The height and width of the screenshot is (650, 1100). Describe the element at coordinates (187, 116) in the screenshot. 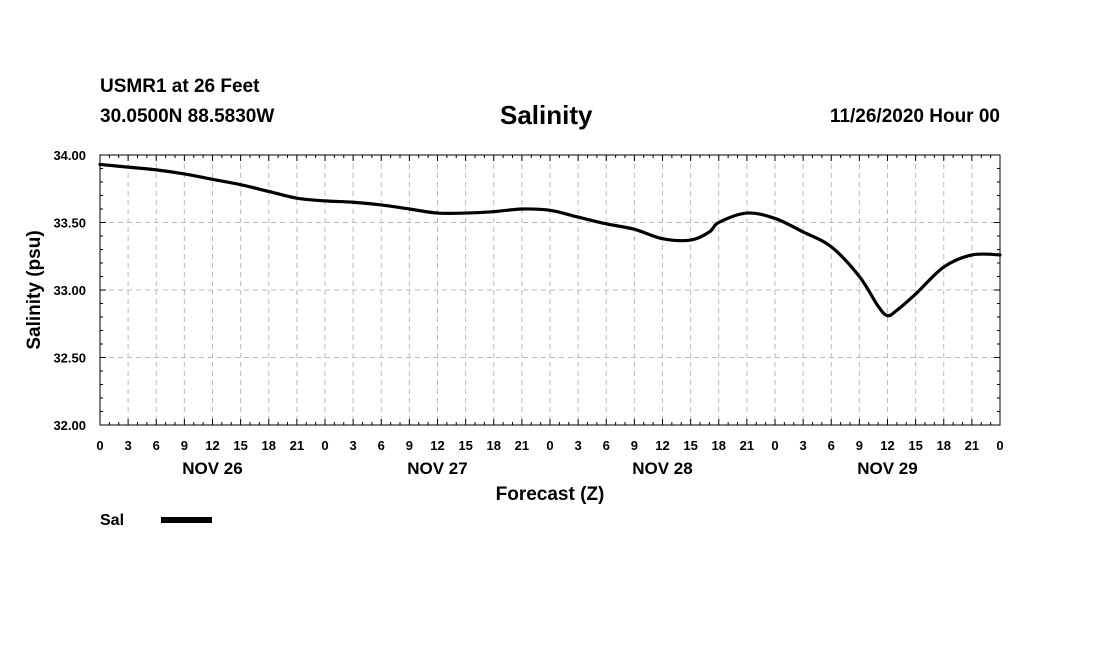

I see `coordinates-label: 30.0500N 88.5830W` at that location.